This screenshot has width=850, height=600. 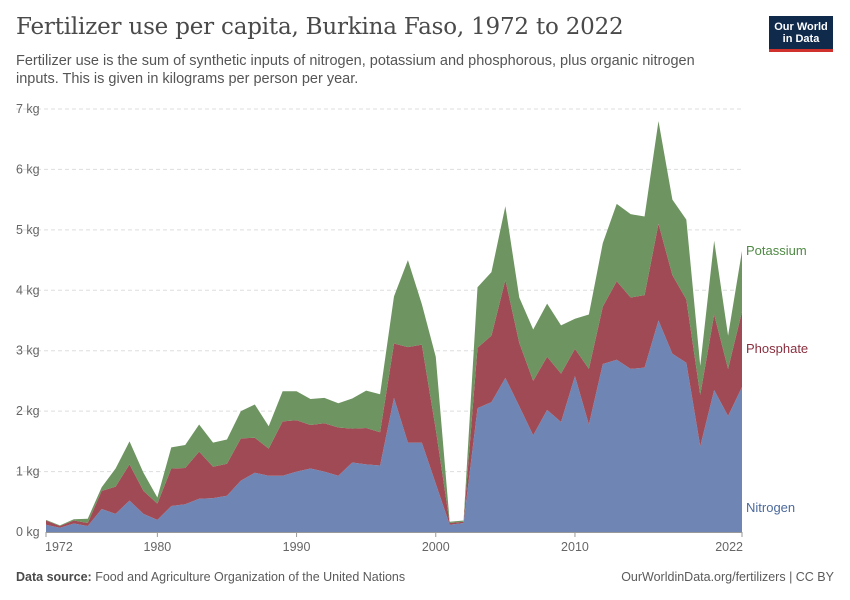 I want to click on owid-logo: Our World in Data, so click(x=801, y=34).